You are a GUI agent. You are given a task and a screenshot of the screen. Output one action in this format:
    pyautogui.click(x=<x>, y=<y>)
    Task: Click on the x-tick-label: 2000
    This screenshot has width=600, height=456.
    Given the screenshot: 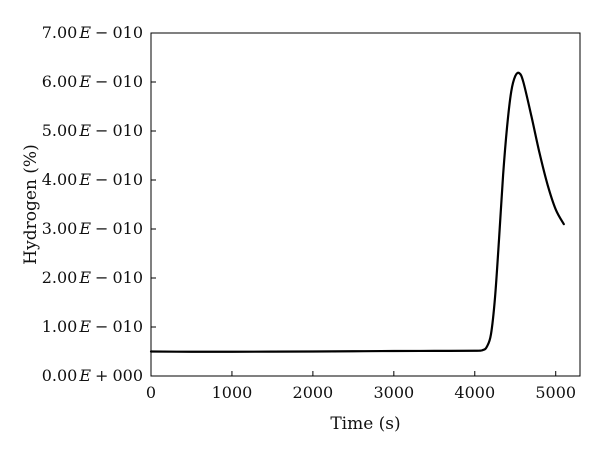 What is the action you would take?
    pyautogui.click(x=313, y=392)
    